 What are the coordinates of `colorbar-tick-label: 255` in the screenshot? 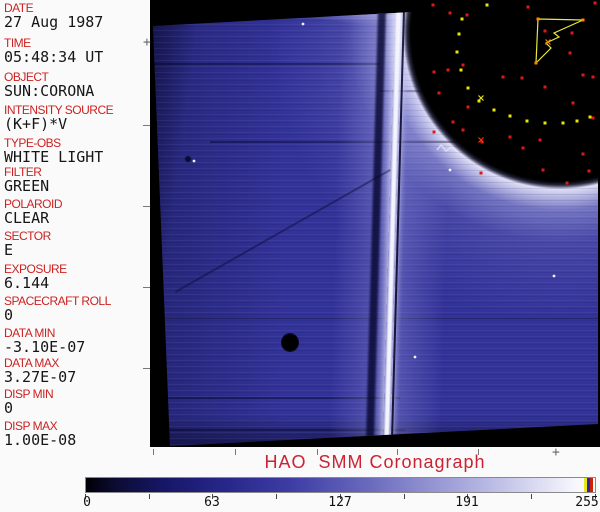 It's located at (587, 502).